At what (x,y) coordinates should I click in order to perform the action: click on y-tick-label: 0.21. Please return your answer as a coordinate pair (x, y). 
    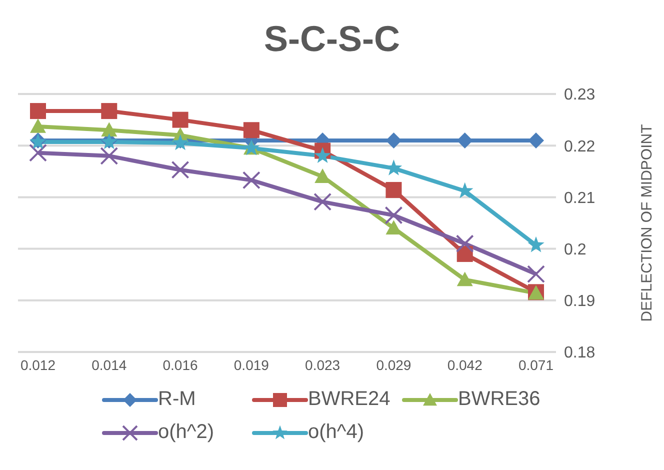
    Looking at the image, I should click on (580, 198).